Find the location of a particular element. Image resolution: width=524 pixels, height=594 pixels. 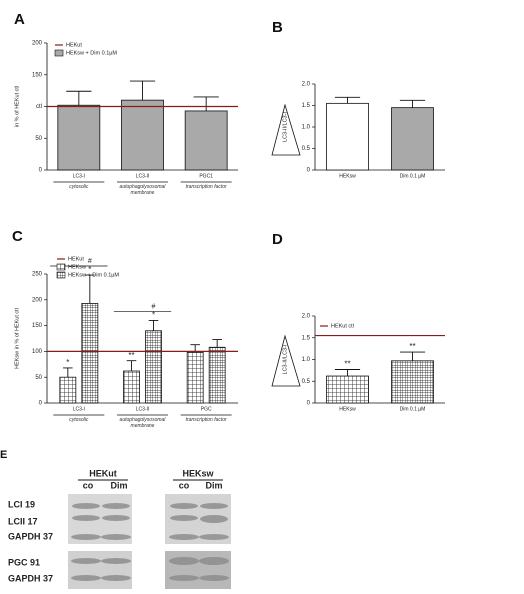

panel-label: B is located at coordinates (277, 27).